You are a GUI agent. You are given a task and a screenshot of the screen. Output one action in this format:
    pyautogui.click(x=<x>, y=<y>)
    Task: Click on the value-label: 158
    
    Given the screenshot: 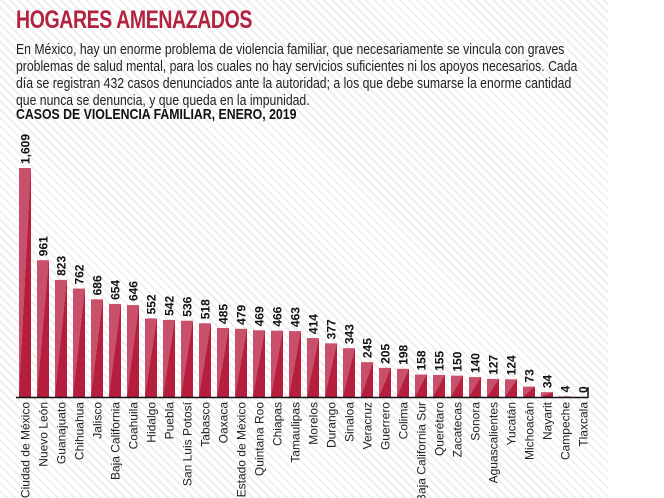 What is the action you would take?
    pyautogui.click(x=422, y=360)
    